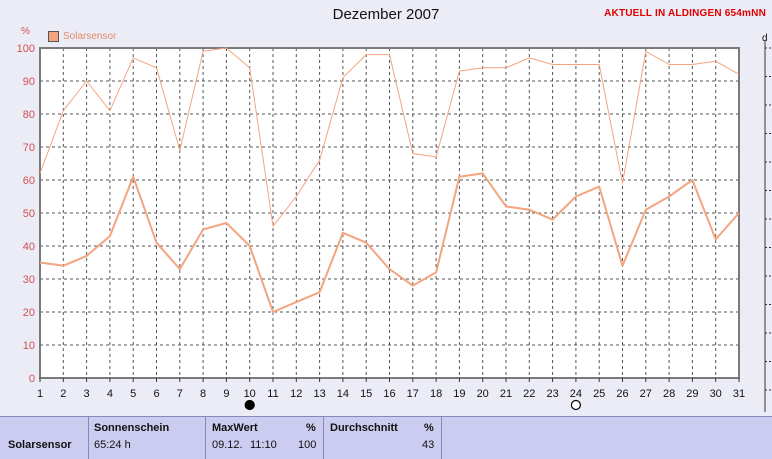 This screenshot has width=772, height=459. Describe the element at coordinates (29, 148) in the screenshot. I see `y-tick-label: 70` at that location.